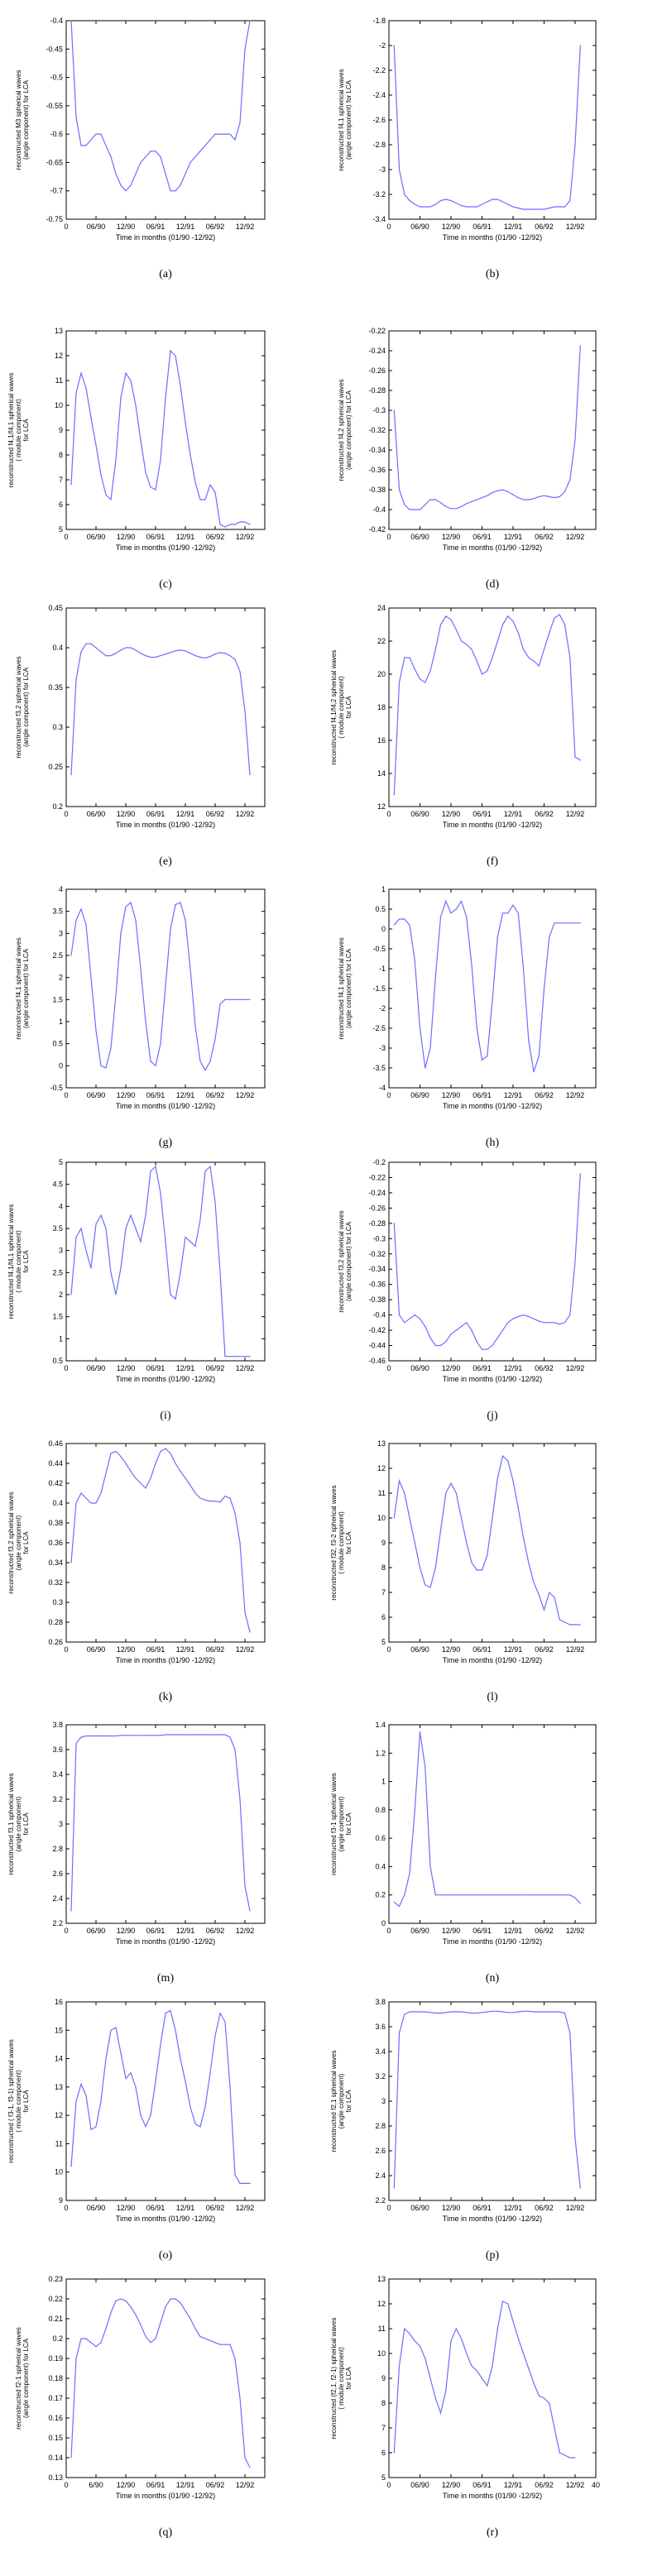  What do you see at coordinates (380, 1810) in the screenshot?
I see `y-tick-label: 0.8` at bounding box center [380, 1810].